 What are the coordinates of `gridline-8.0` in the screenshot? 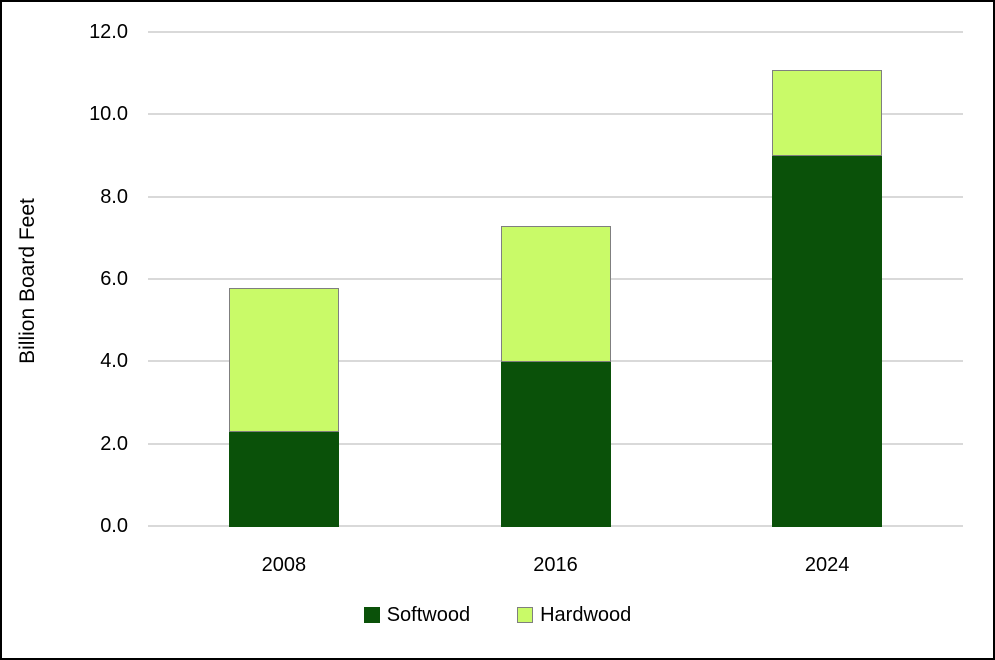 It's located at (555, 196).